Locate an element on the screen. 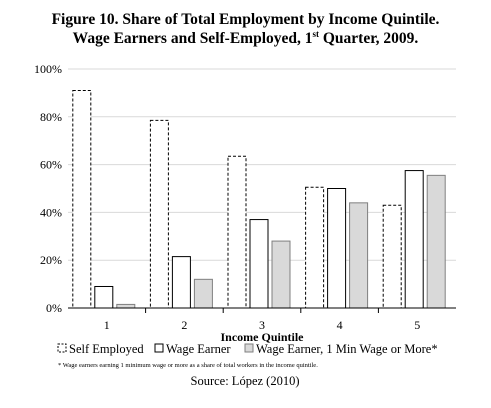 The image size is (491, 408). y-tick-label: 0% is located at coordinates (54, 308).